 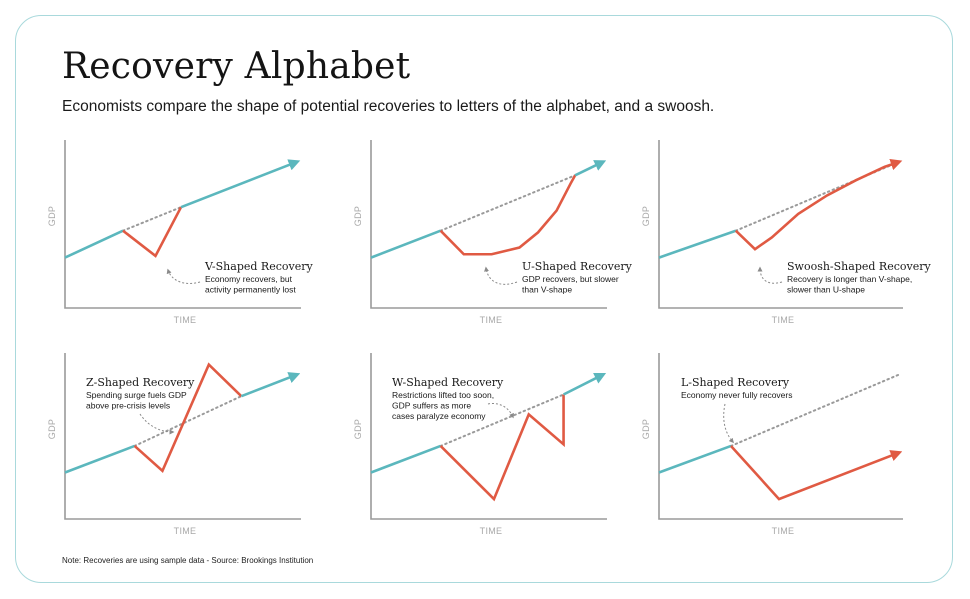 I want to click on annotation-text: Economy never fully recovers, so click(x=737, y=395).